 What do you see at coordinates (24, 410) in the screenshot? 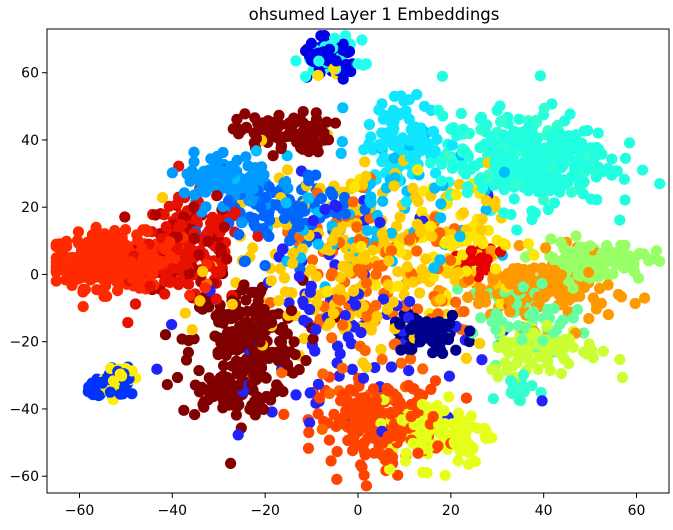
I see `y-tick-label: −40` at bounding box center [24, 410].